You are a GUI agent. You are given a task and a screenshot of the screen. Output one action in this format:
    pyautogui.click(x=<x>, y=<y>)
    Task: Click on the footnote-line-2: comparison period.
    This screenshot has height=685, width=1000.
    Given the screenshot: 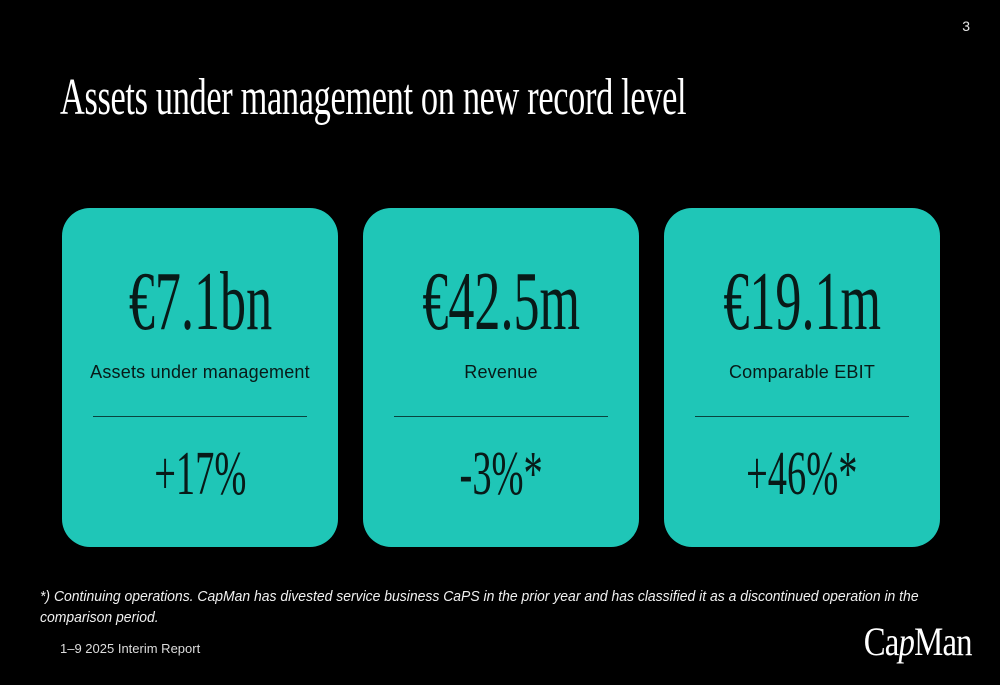 What is the action you would take?
    pyautogui.click(x=99, y=617)
    